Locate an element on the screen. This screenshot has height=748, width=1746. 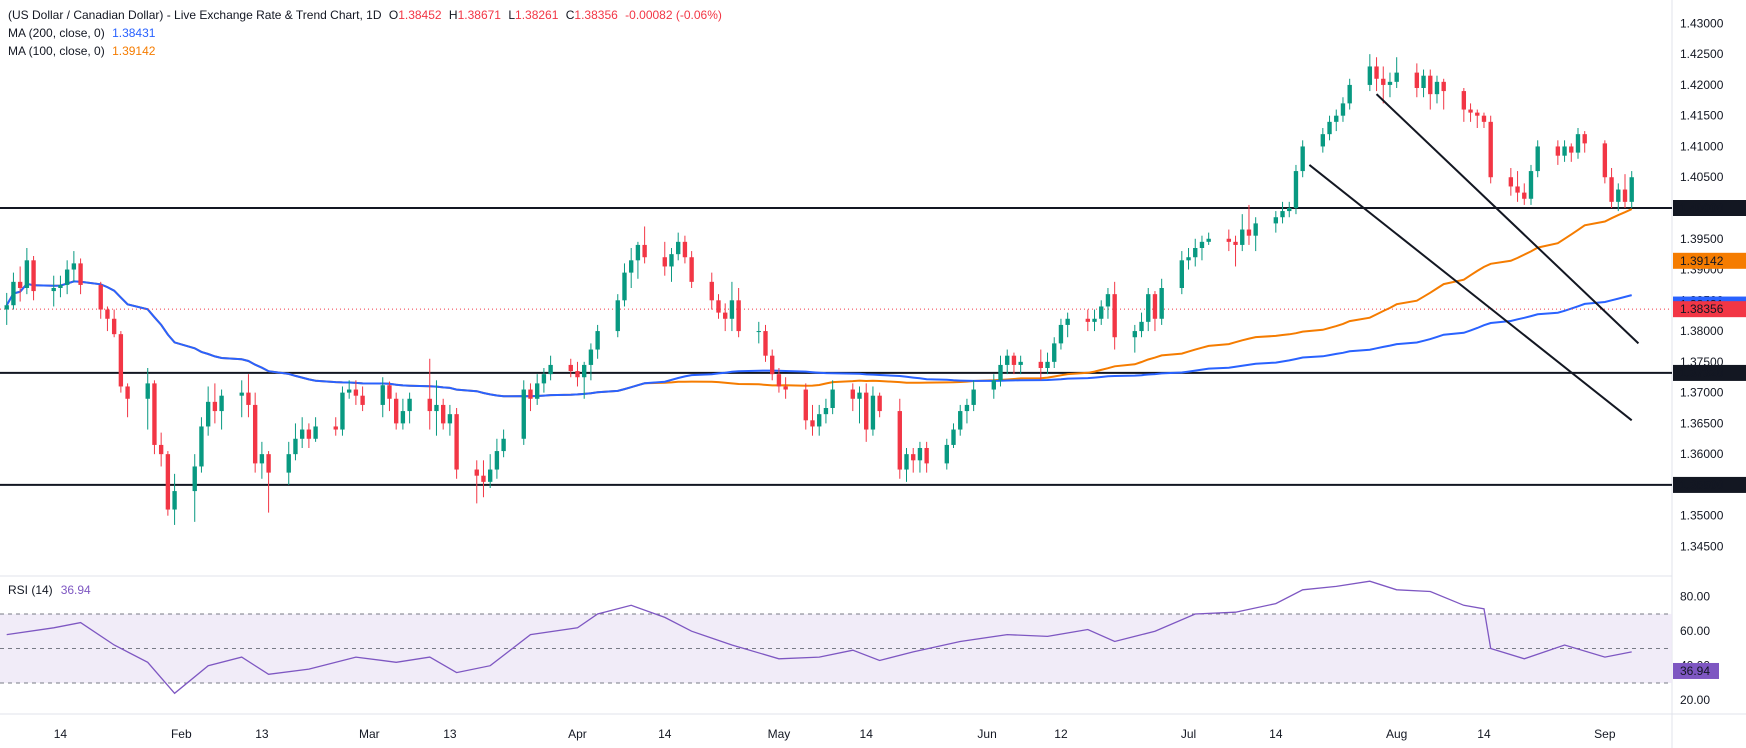
rsi-value-tag is located at coordinates (1696, 670).